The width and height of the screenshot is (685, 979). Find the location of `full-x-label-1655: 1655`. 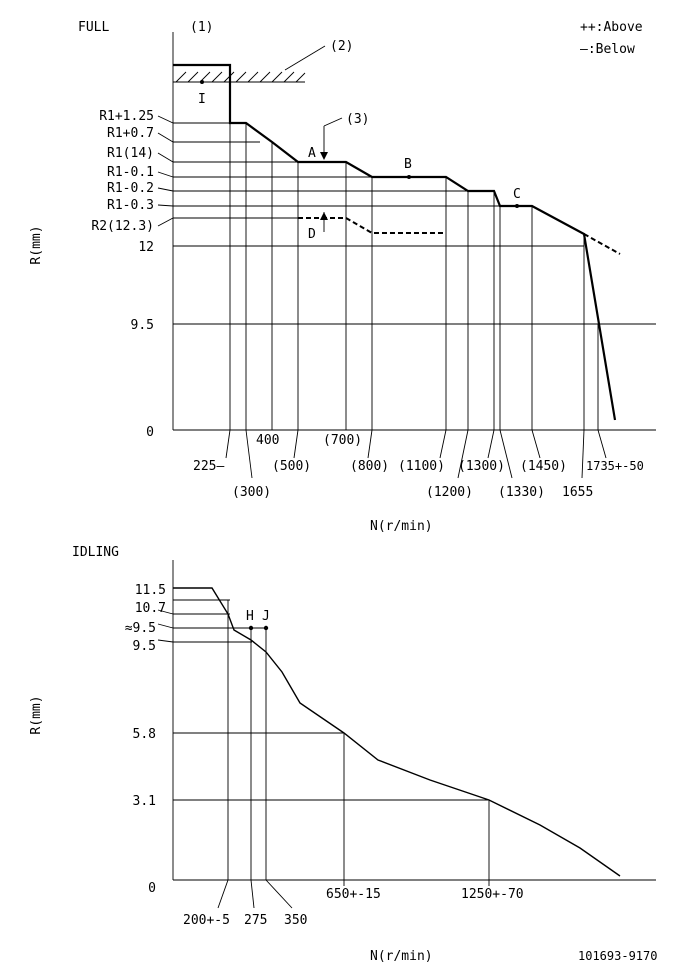

full-x-label-1655: 1655 is located at coordinates (577, 492).